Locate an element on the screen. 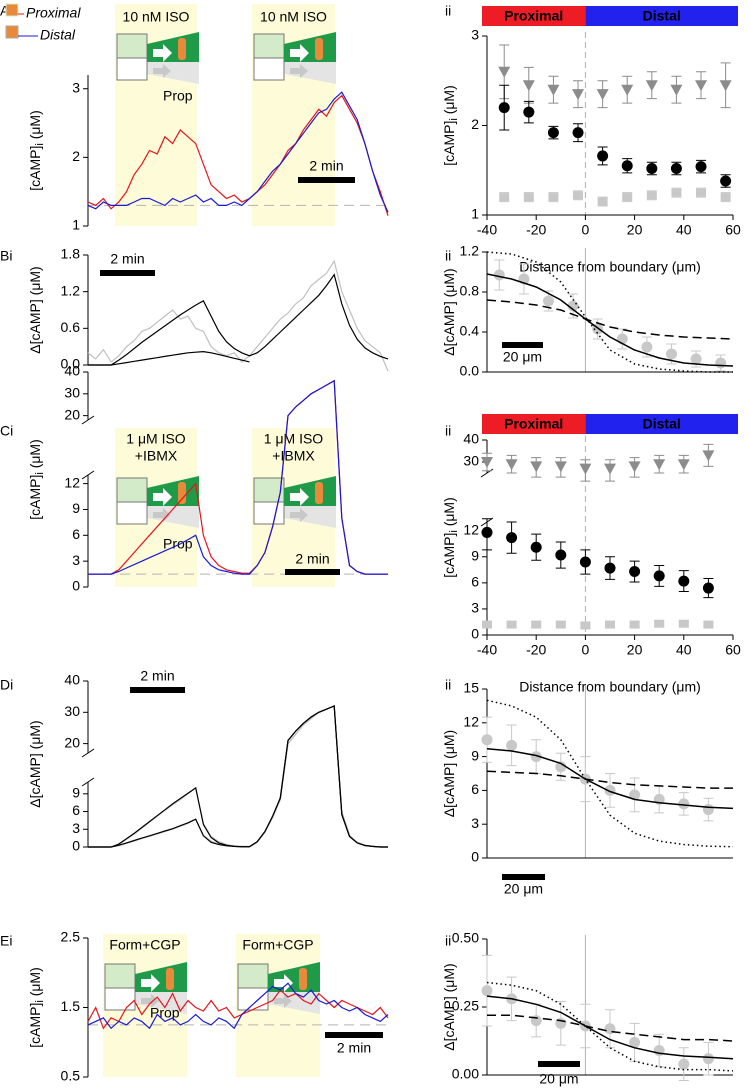 This screenshot has width=750, height=1089. region-label: Proximal is located at coordinates (533, 16).